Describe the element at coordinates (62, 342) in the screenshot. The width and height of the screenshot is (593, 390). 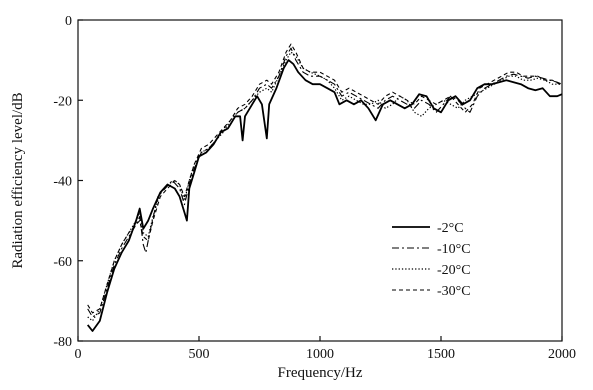
I see `y-tick-label: -80` at that location.